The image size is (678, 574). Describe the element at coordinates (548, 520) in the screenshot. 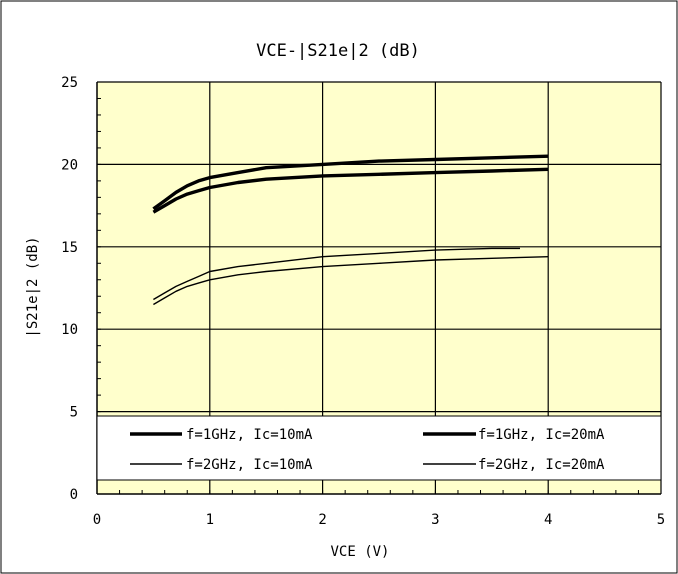

I see `x-tick-label: 4` at that location.